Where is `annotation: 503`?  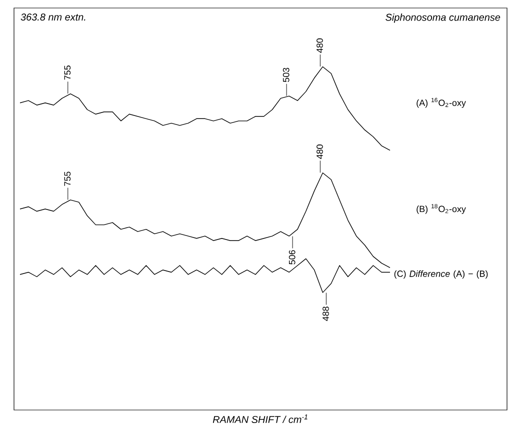
annotation: 503 is located at coordinates (286, 75).